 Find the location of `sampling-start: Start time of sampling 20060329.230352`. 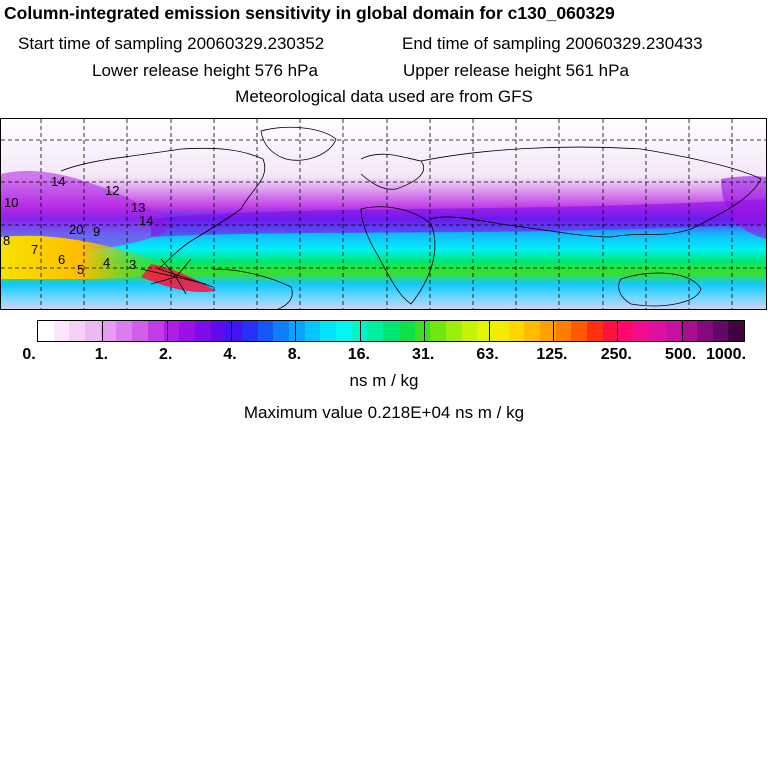

sampling-start: Start time of sampling 20060329.230352 is located at coordinates (171, 44).